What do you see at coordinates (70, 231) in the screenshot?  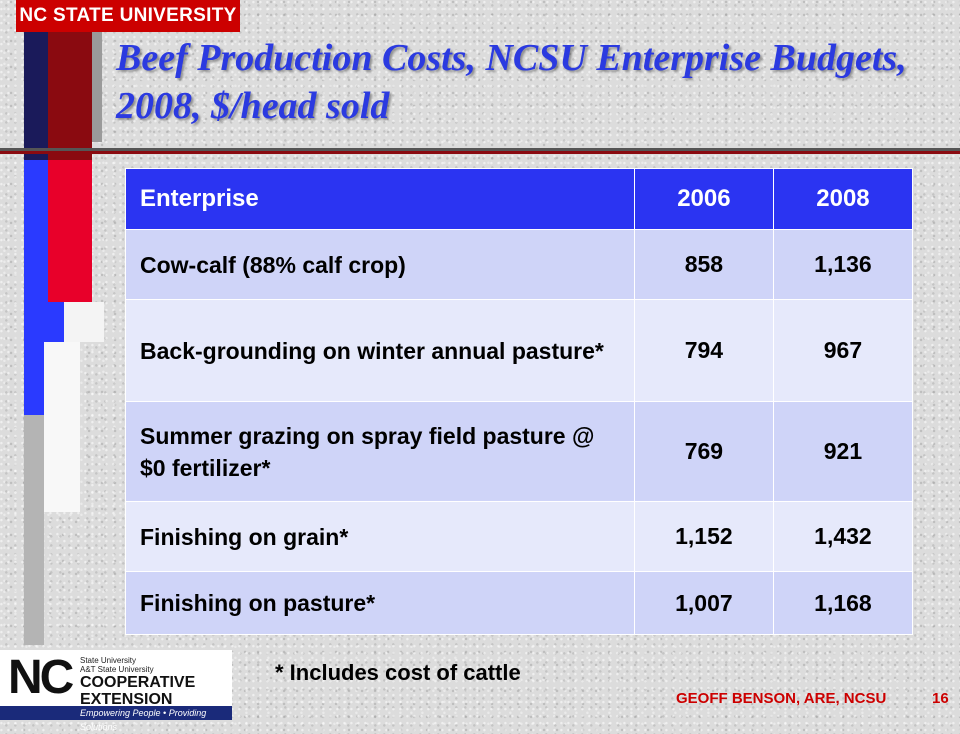 I see `decor-stripe-red` at bounding box center [70, 231].